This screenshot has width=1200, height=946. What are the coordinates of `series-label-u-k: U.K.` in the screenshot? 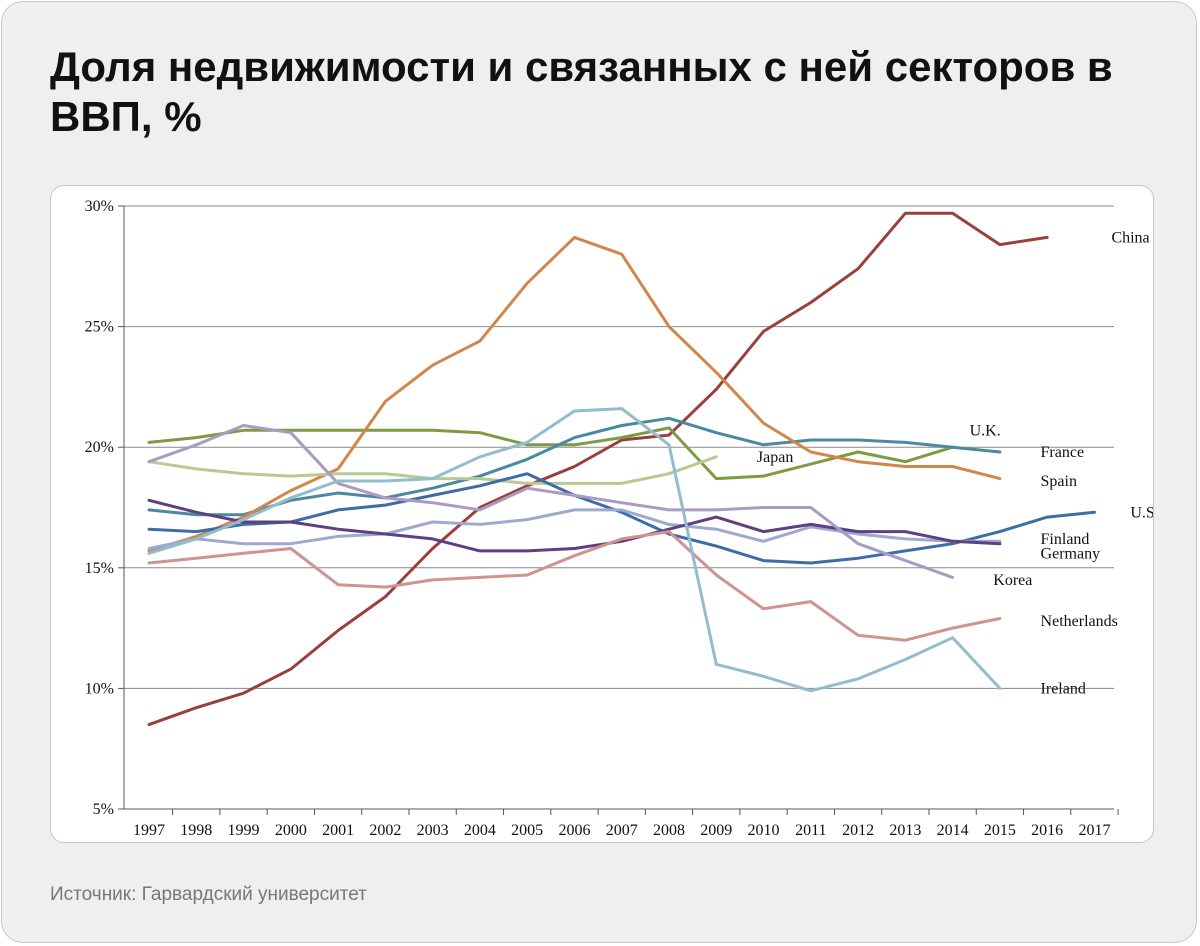 It's located at (985, 430).